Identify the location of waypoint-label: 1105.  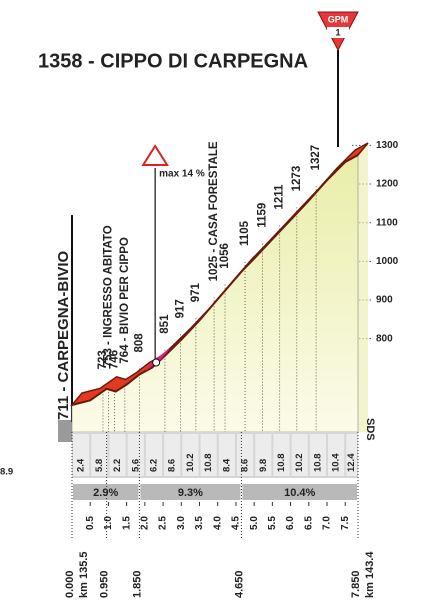
(245, 233).